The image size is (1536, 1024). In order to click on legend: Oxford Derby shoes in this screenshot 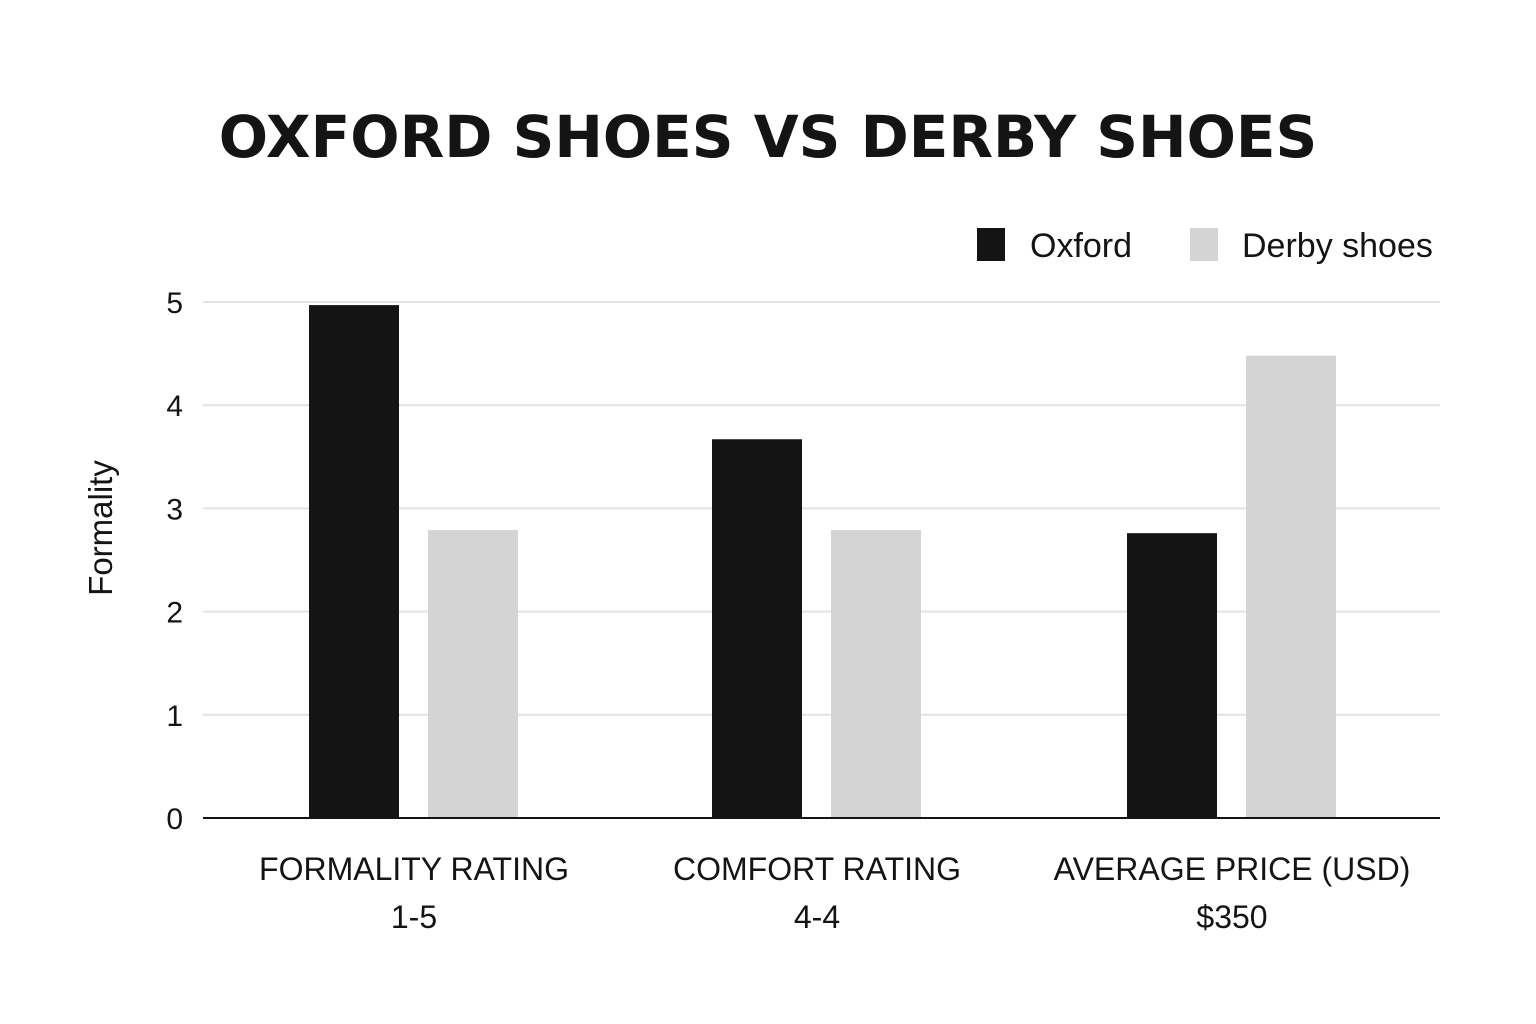, I will do `click(1205, 246)`.